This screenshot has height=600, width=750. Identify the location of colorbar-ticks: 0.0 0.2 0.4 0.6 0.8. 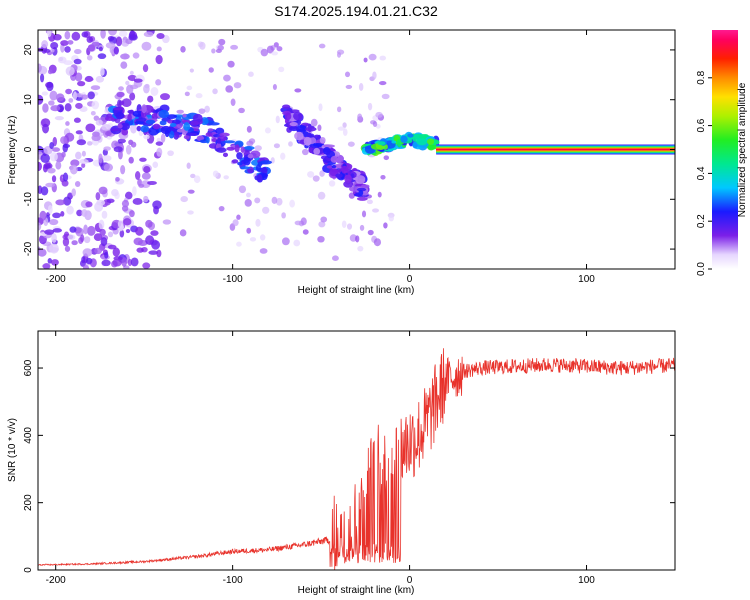
(704, 173).